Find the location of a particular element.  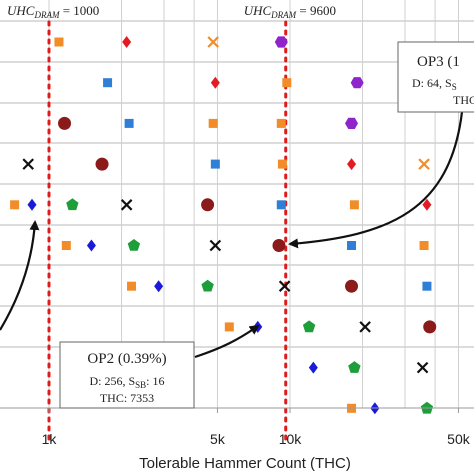

op2-annotation: OP2 (0.39%) D: 256, SSB: 16 THC: 7353 is located at coordinates (159, 366).